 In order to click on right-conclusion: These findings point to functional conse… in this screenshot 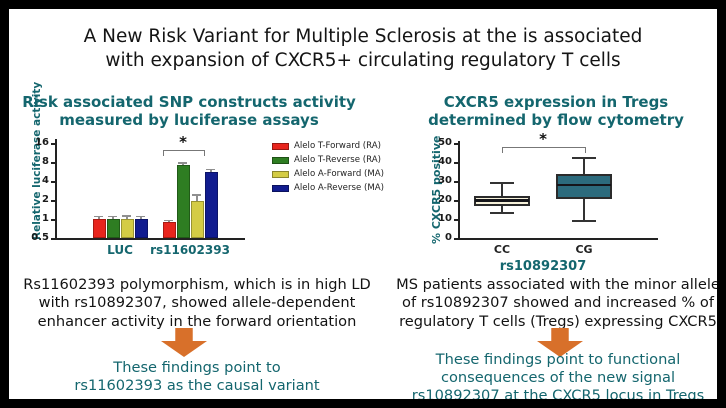, I will do `click(554, 377)`.